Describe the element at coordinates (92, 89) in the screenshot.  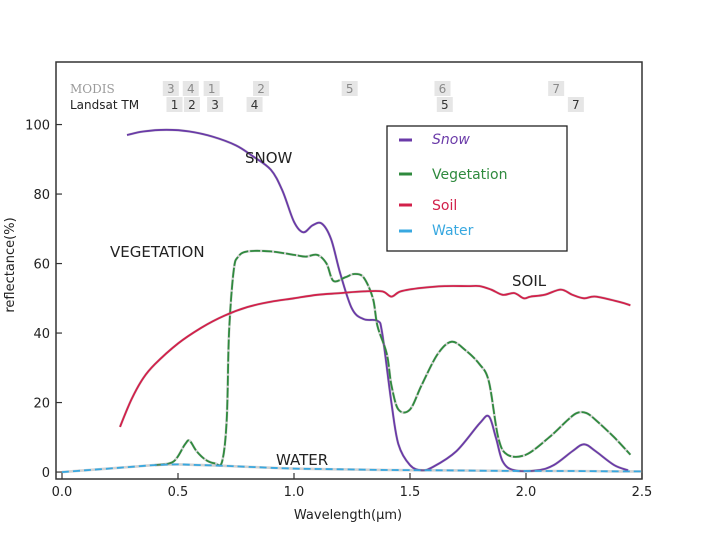
I see `band-row-label-modis: MODIS` at that location.